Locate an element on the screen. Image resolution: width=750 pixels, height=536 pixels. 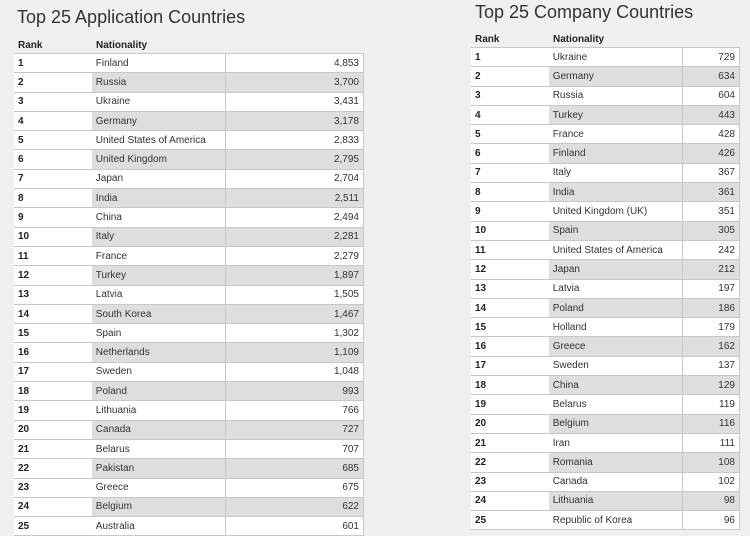
nationality-cell: Republic of Korea is located at coordinates (592, 520).